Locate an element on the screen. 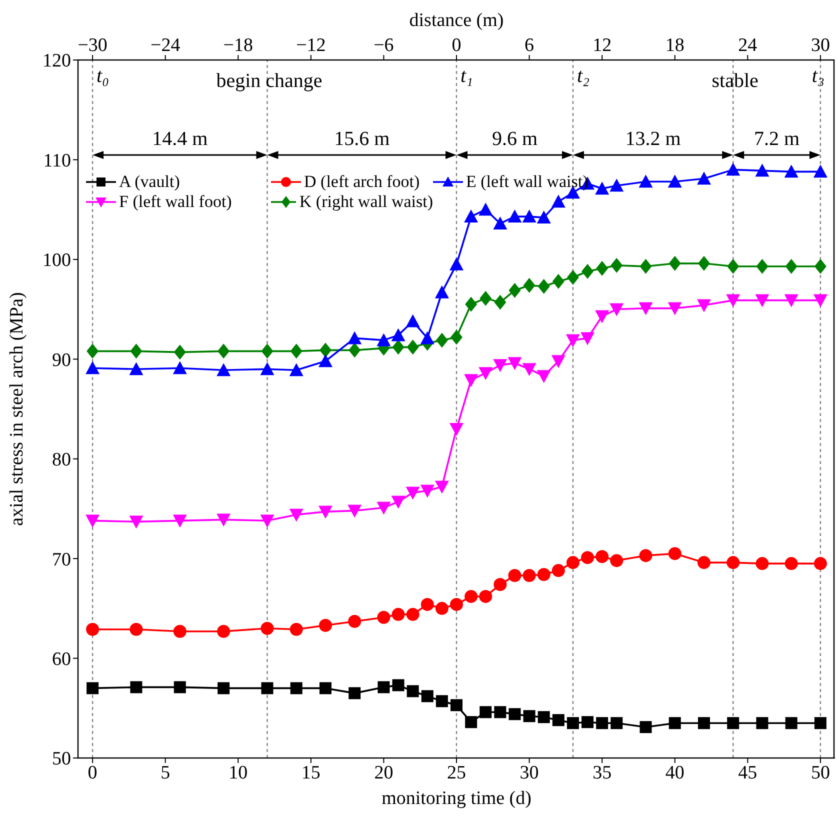 The width and height of the screenshot is (837, 816). y-tick-label: 110 is located at coordinates (57, 161).